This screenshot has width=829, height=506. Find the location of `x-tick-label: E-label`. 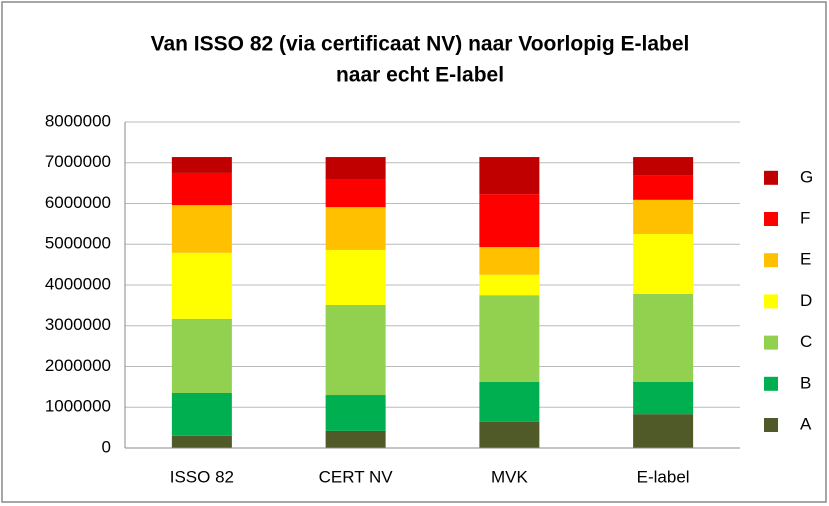

x-tick-label: E-label is located at coordinates (663, 476).